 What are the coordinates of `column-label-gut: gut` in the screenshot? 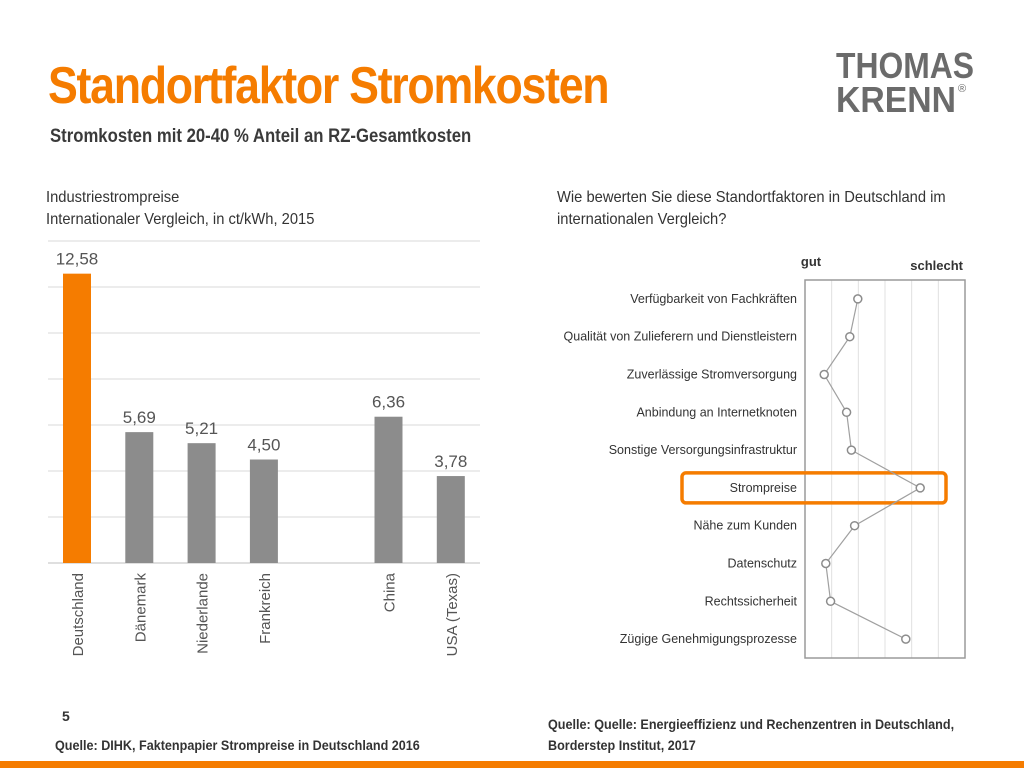 It's located at (811, 261).